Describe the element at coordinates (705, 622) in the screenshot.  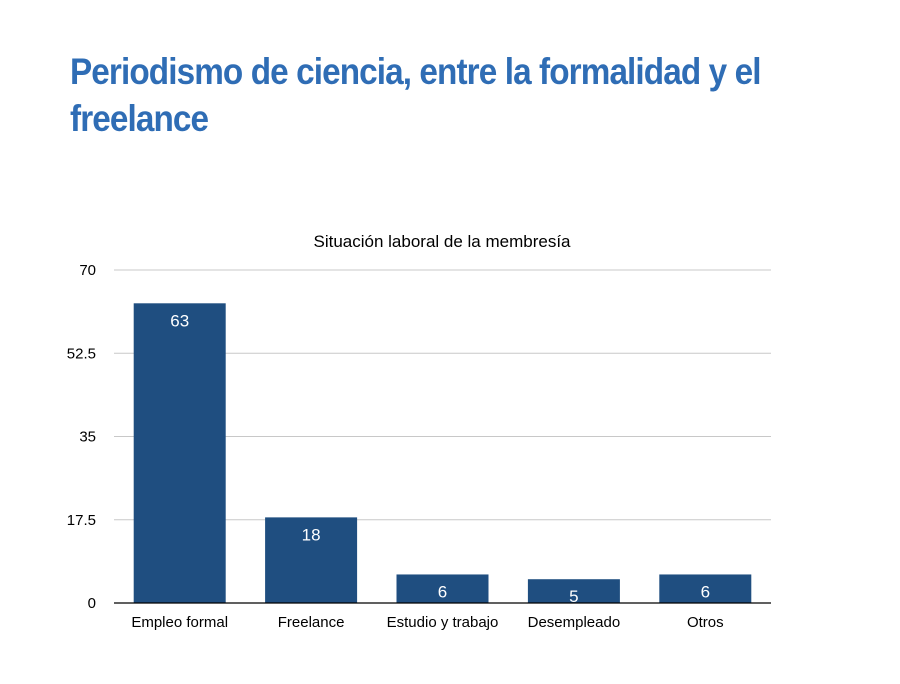
I see `x-tick-label: Otros` at that location.